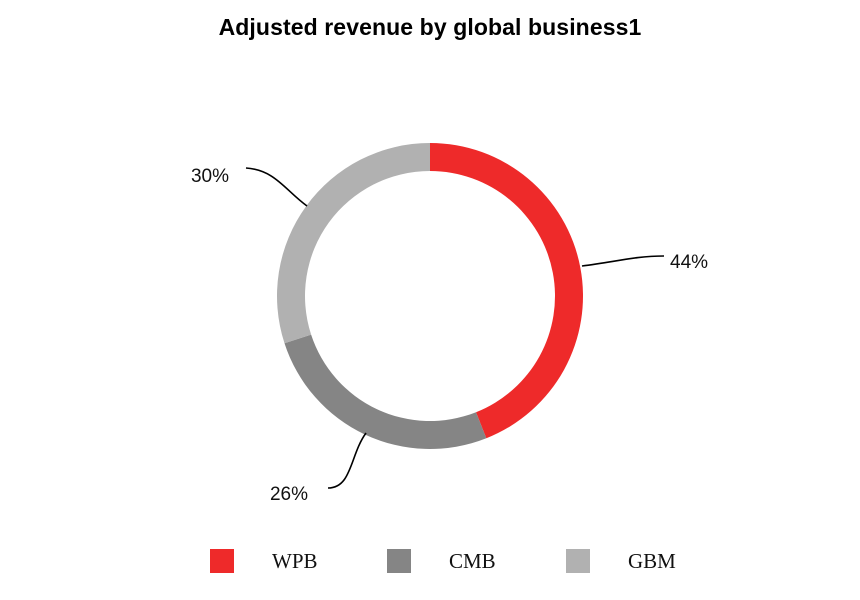 This screenshot has width=860, height=600. I want to click on slice-label-gbm: 30%, so click(210, 176).